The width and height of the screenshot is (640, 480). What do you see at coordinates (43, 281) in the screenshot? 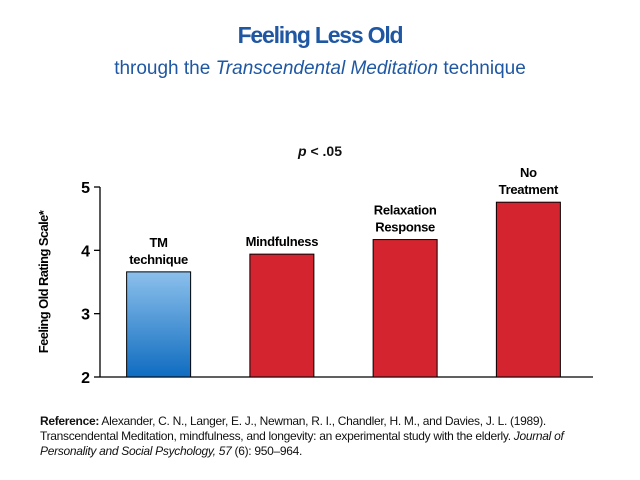
I see `y-axis-label: Feeling Old Rating Scale*` at bounding box center [43, 281].